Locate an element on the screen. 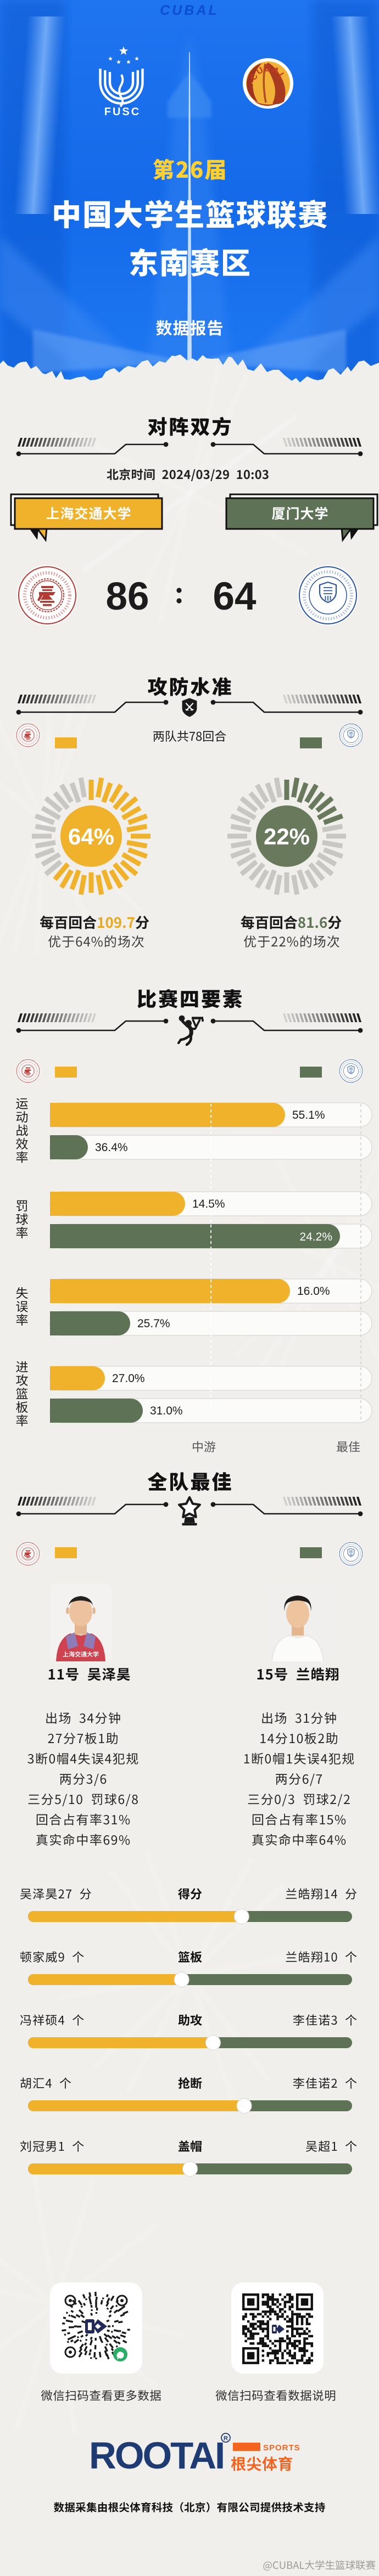  svg-text: 27.0% is located at coordinates (128, 1379).